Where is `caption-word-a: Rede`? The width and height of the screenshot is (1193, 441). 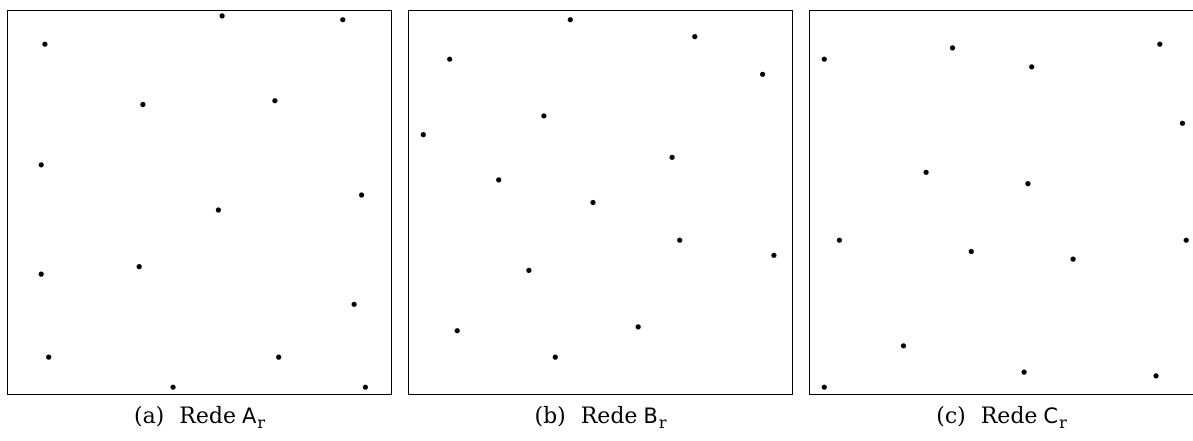
caption-word-a: Rede is located at coordinates (207, 416).